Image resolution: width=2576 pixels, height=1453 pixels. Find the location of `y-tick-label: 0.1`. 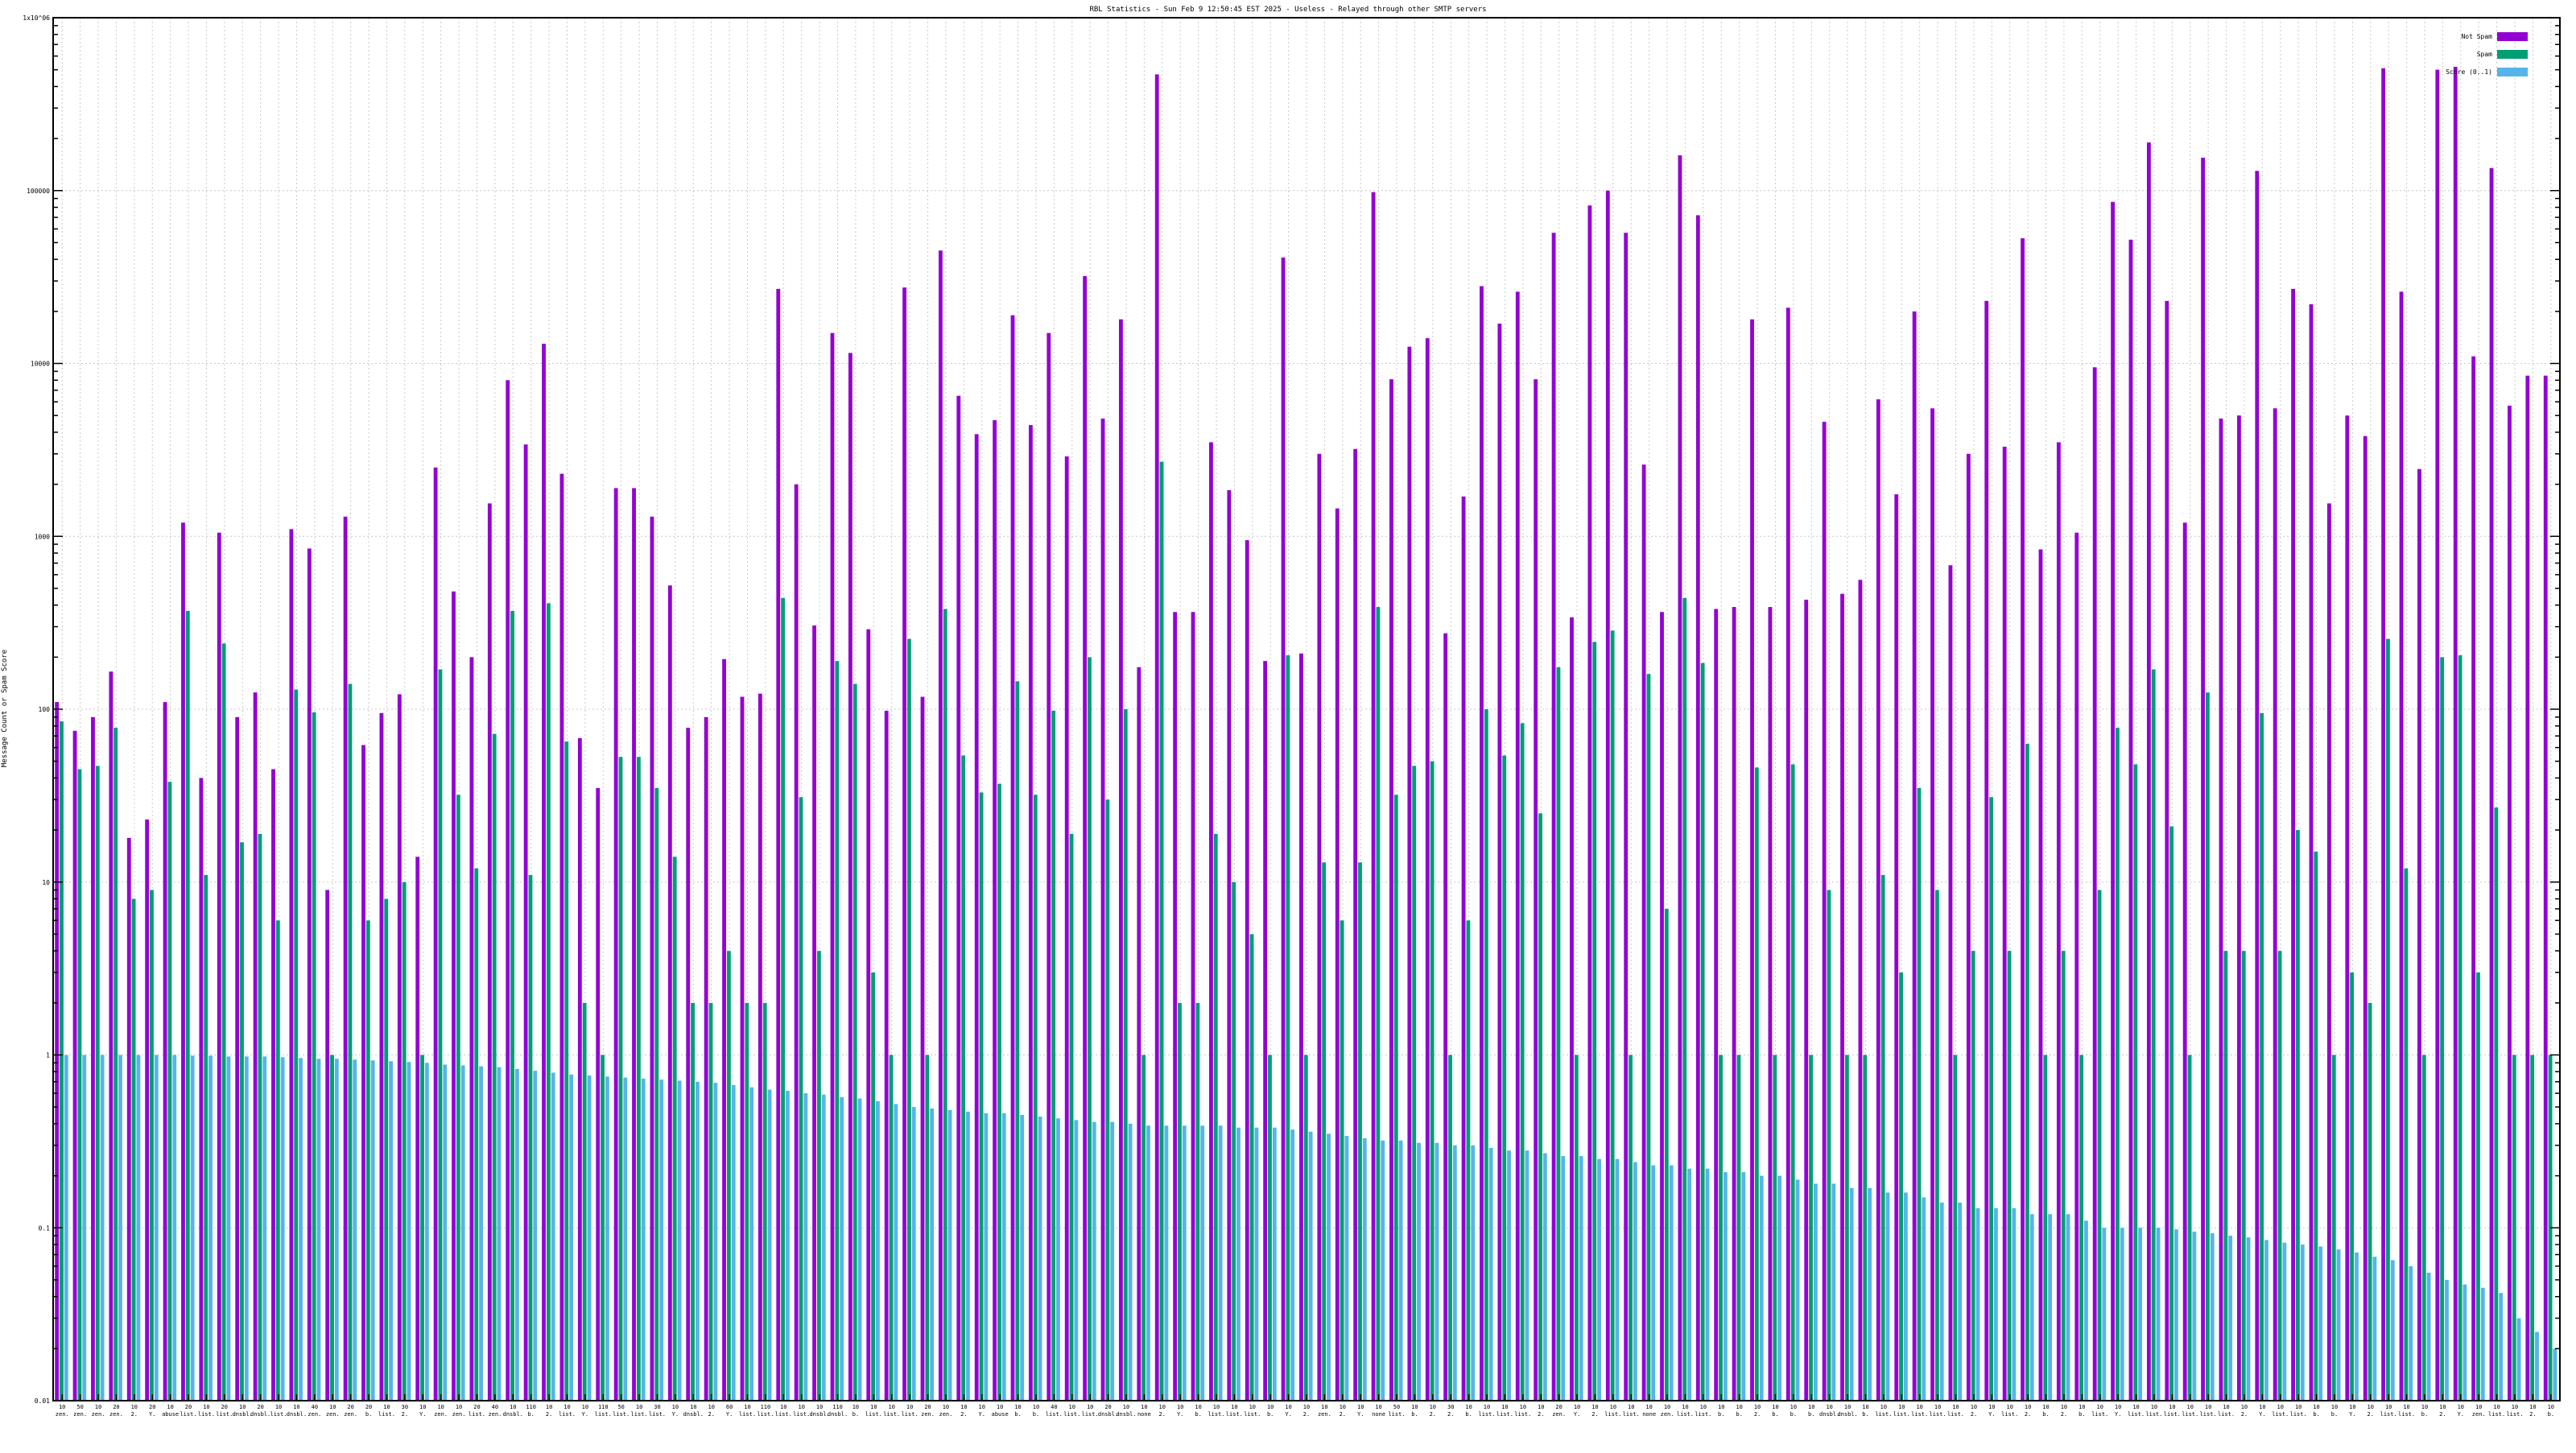

y-tick-label: 0.1 is located at coordinates (45, 1228).